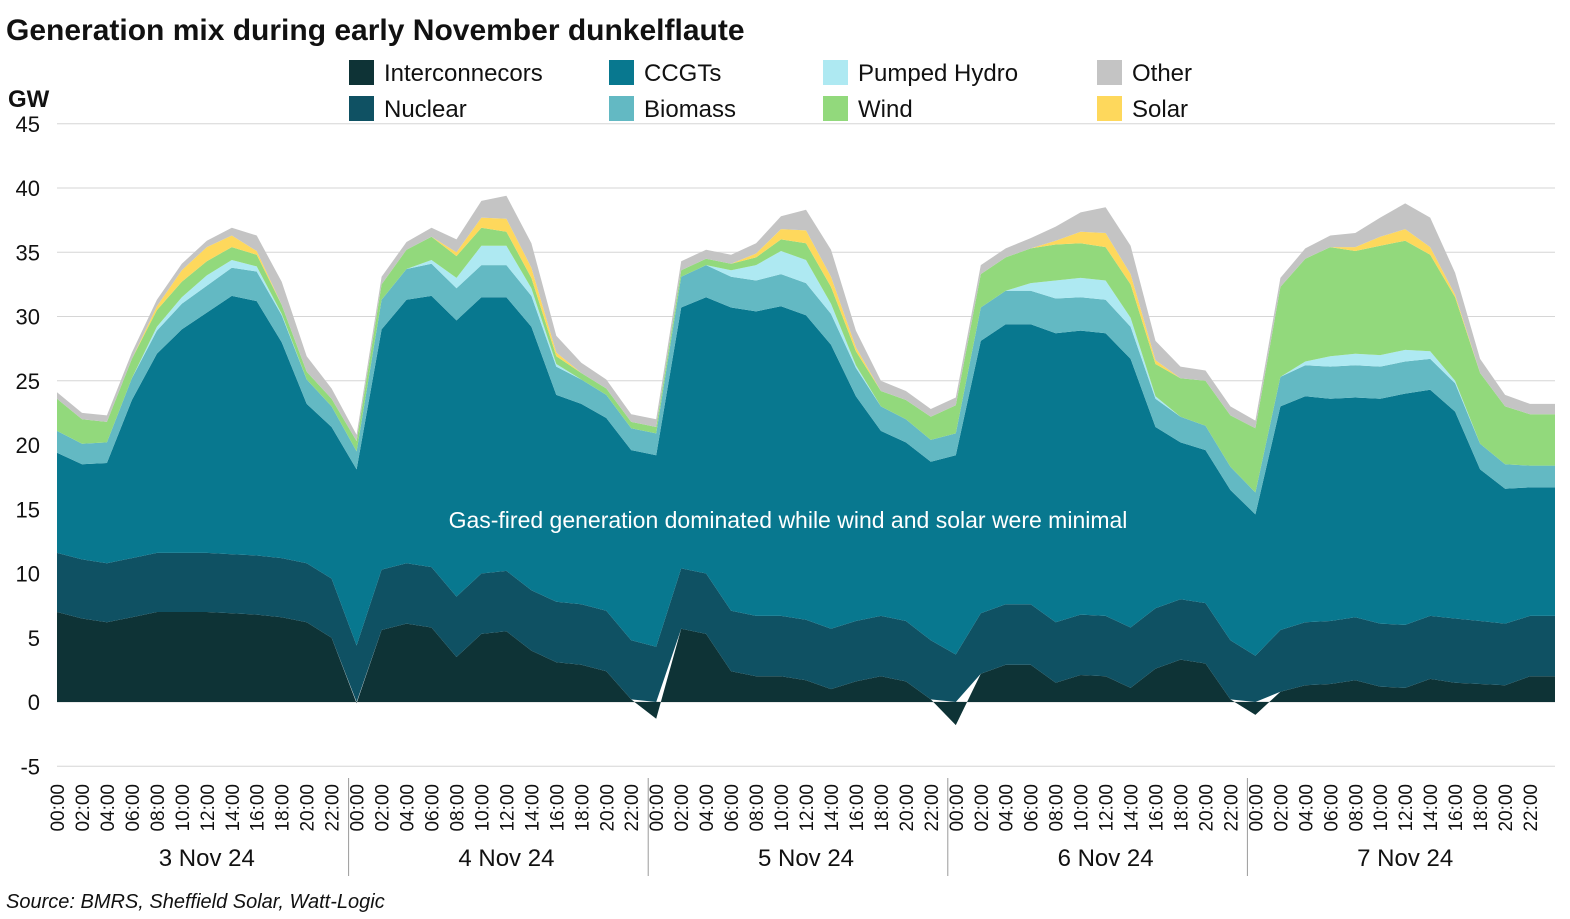 The image size is (1570, 919). What do you see at coordinates (665, 73) in the screenshot?
I see `legend-item-ccgts: CCGTs` at bounding box center [665, 73].